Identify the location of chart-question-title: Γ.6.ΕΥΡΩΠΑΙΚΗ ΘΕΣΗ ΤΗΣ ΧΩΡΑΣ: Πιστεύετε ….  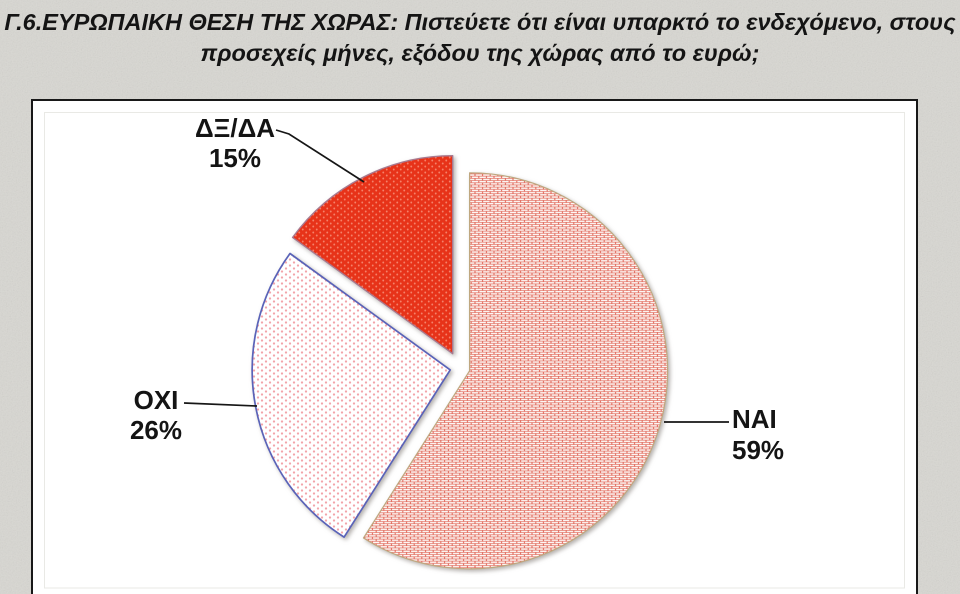
(480, 38).